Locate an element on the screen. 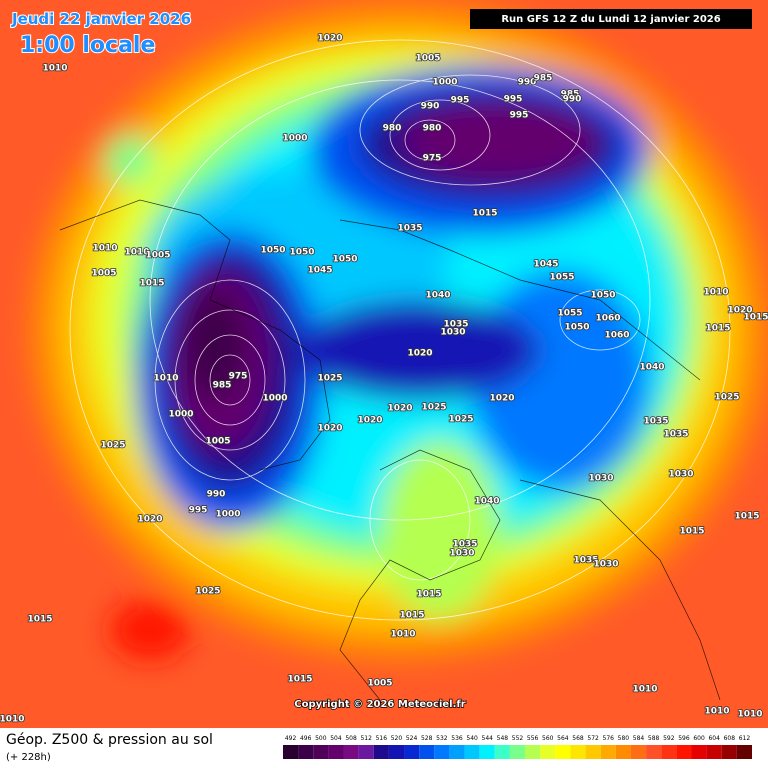 This screenshot has width=768, height=768. colorbar-tick-label: 596 is located at coordinates (684, 738).